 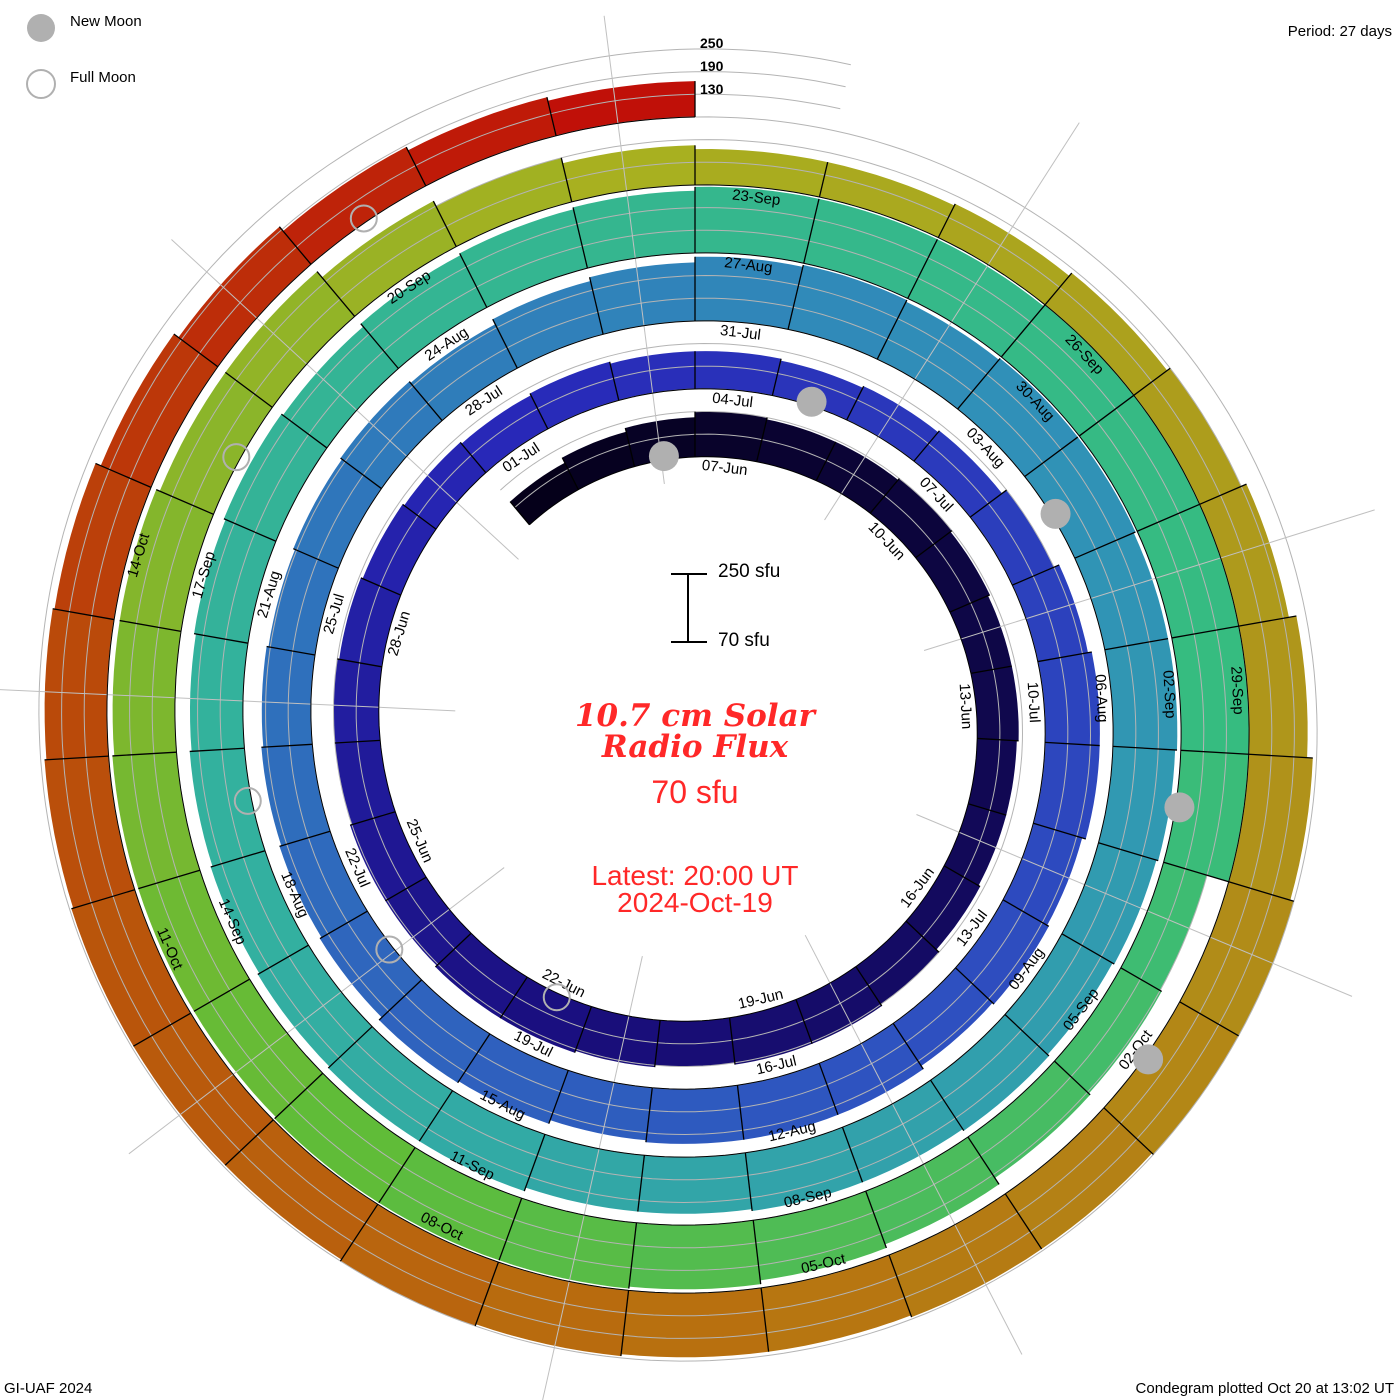 I want to click on current-flux-value: 70 sfu, so click(x=695, y=792).